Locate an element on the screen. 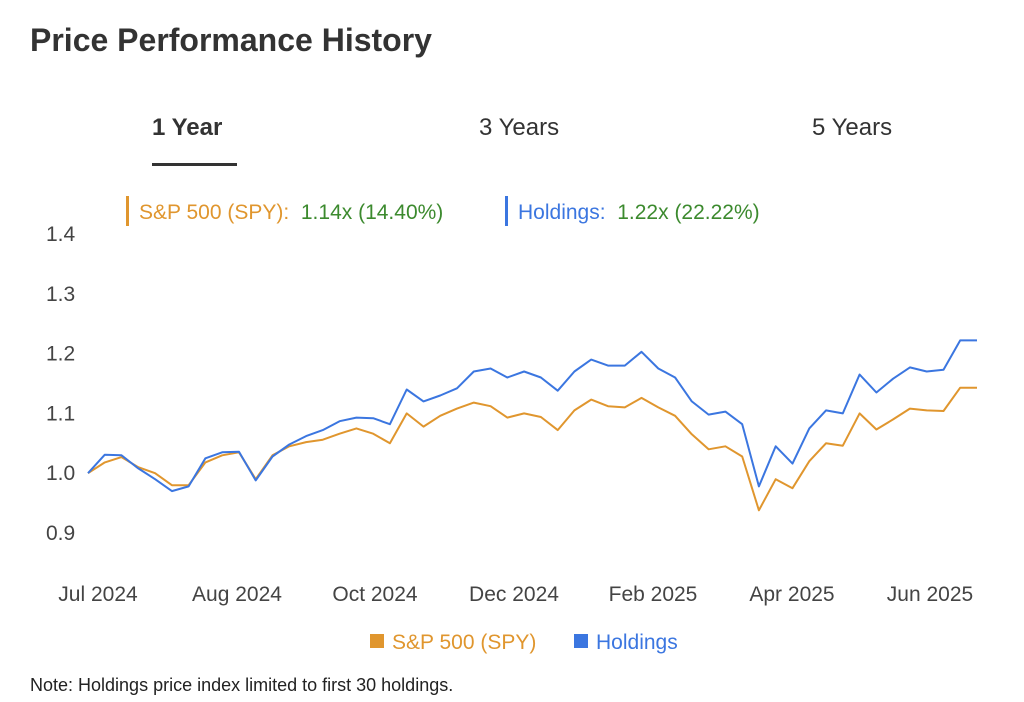 The image size is (1024, 702). holdings-summary-value: 1.22x (22.22%) is located at coordinates (688, 212).